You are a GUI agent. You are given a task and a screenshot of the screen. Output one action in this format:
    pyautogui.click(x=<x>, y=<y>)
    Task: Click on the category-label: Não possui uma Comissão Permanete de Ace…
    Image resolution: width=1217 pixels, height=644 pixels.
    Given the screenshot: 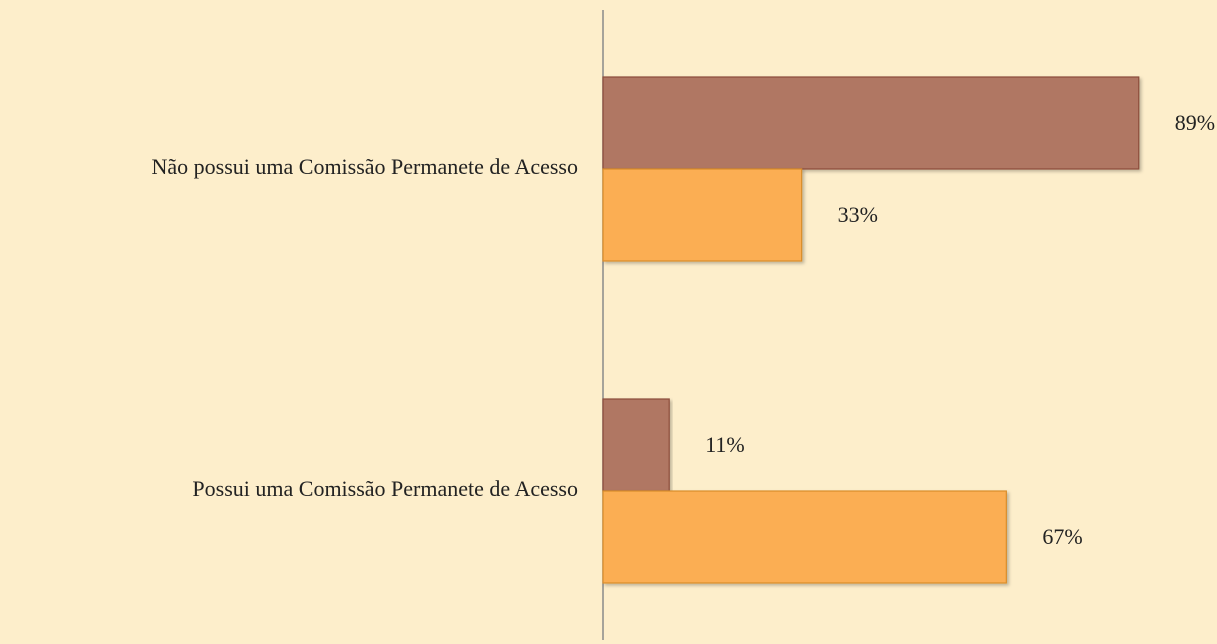 What is the action you would take?
    pyautogui.click(x=365, y=166)
    